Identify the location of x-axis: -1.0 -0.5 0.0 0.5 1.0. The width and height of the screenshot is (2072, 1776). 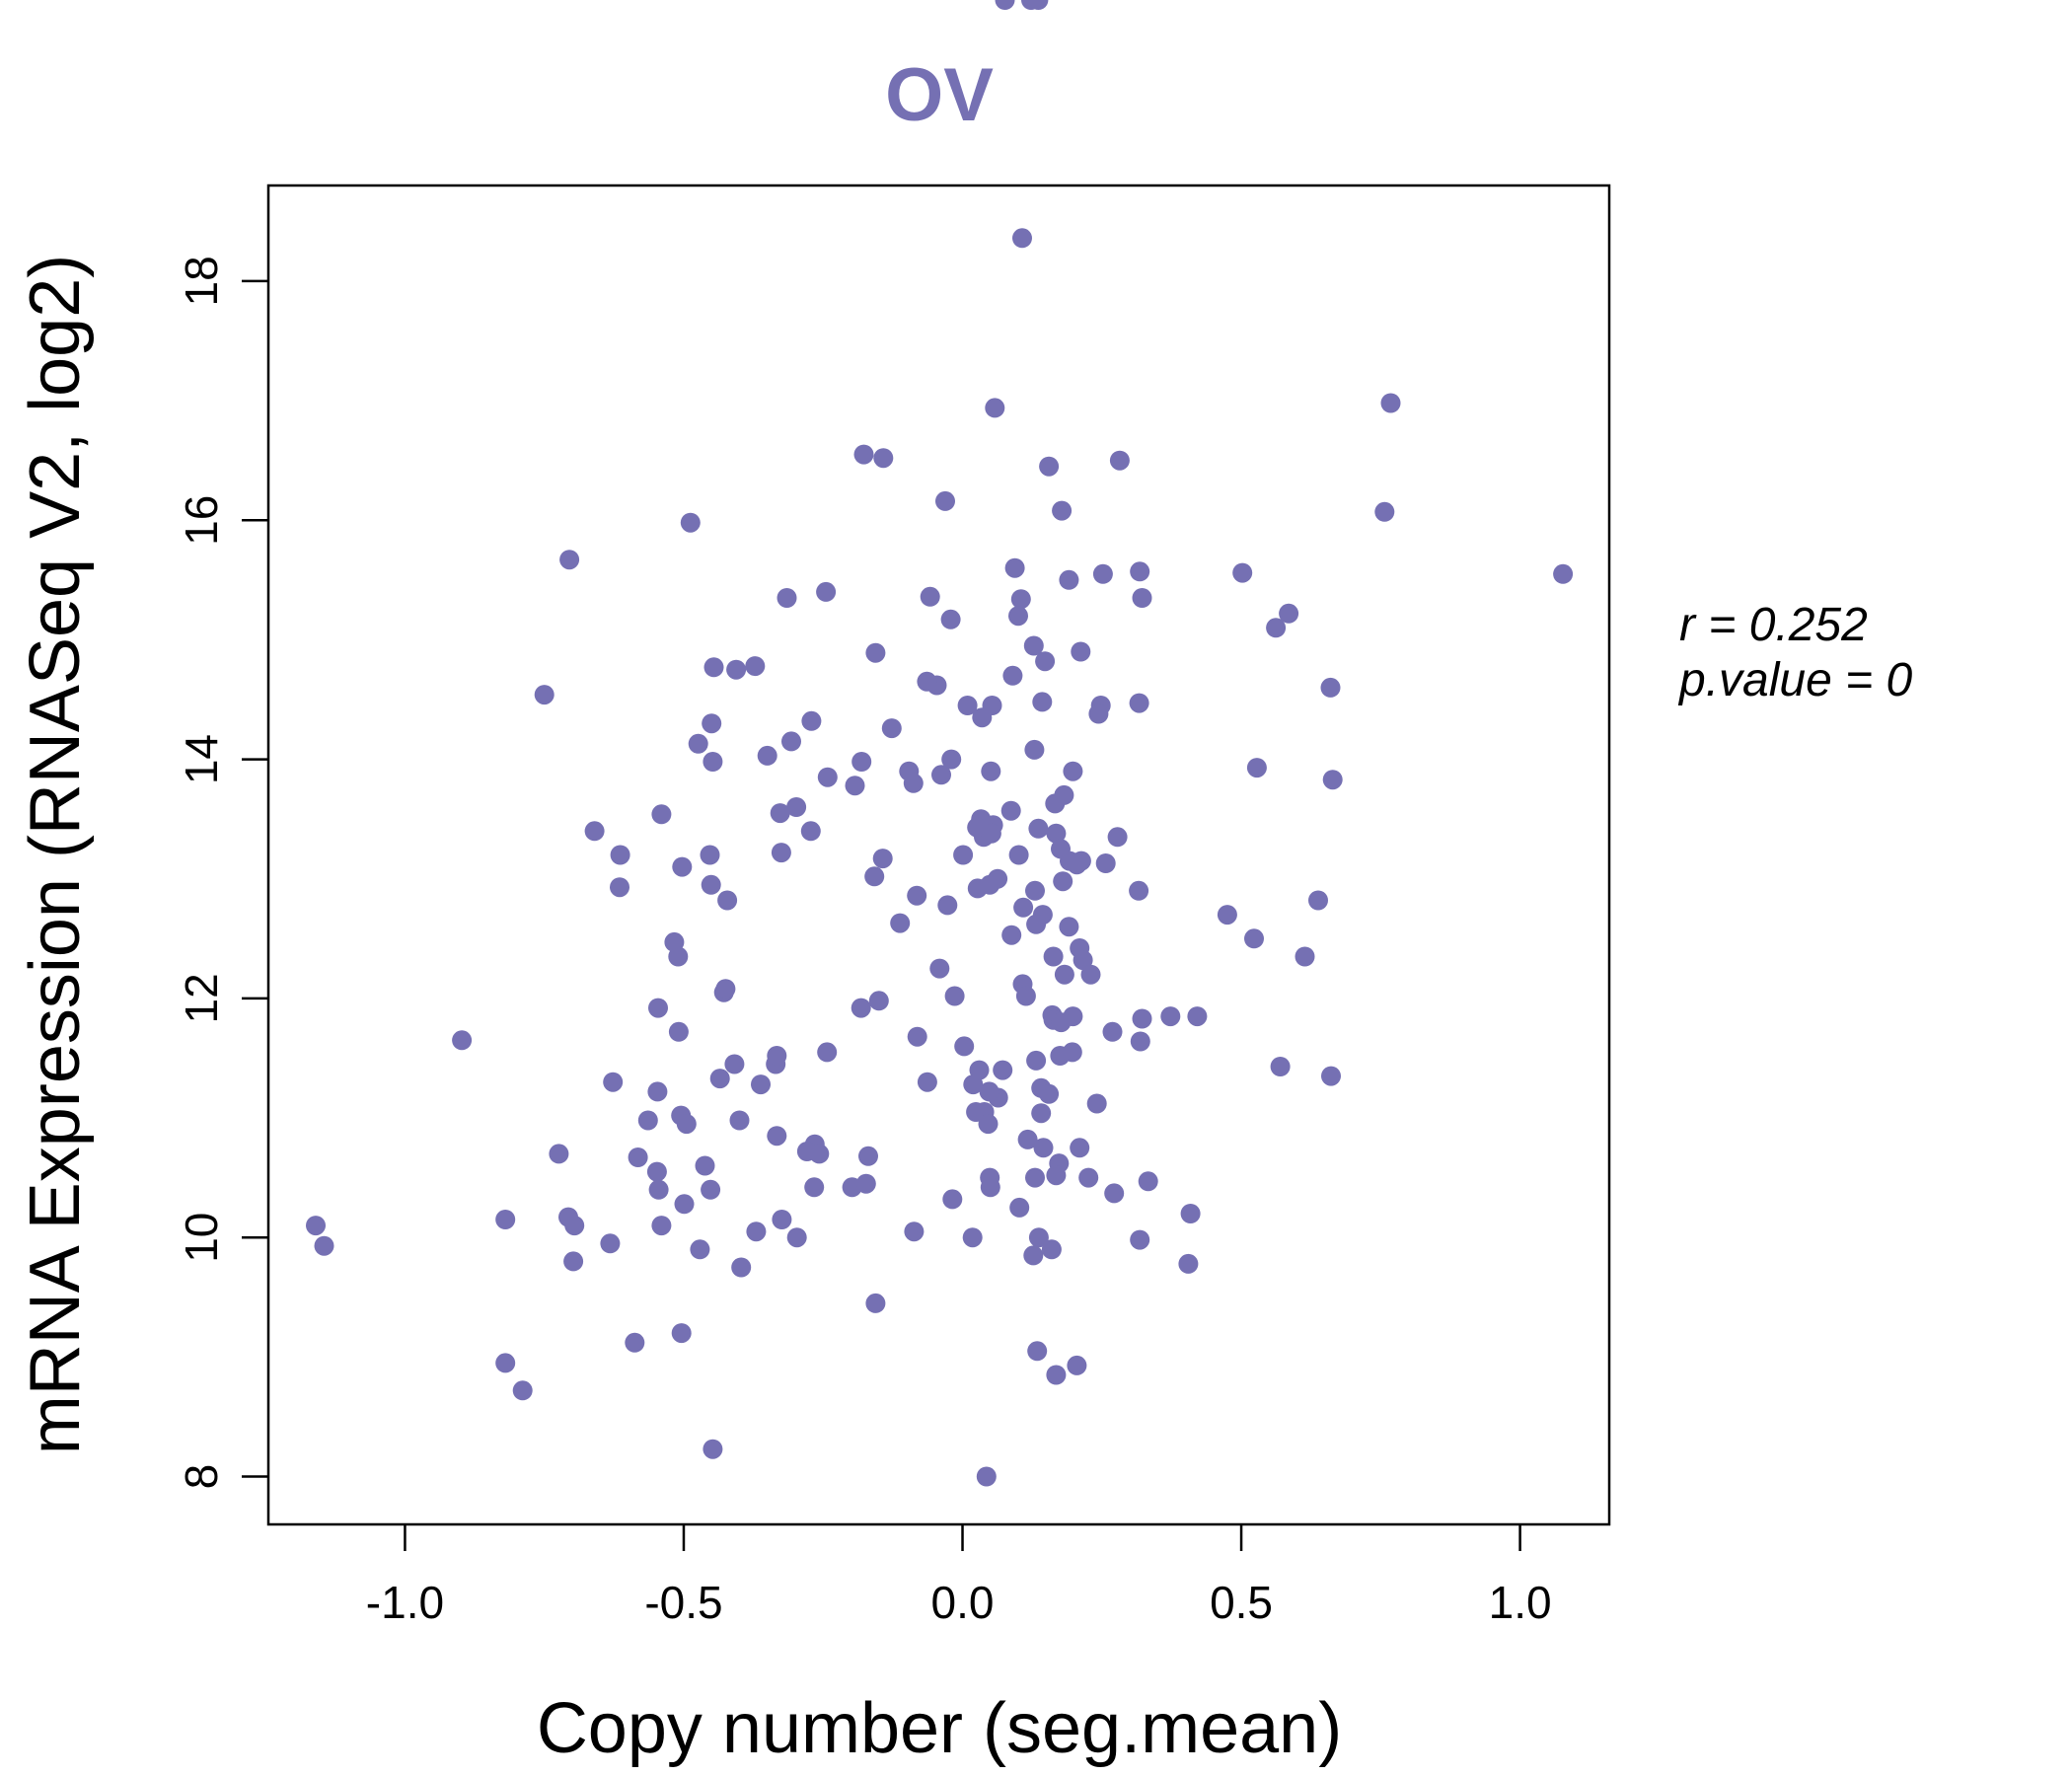
(959, 1576).